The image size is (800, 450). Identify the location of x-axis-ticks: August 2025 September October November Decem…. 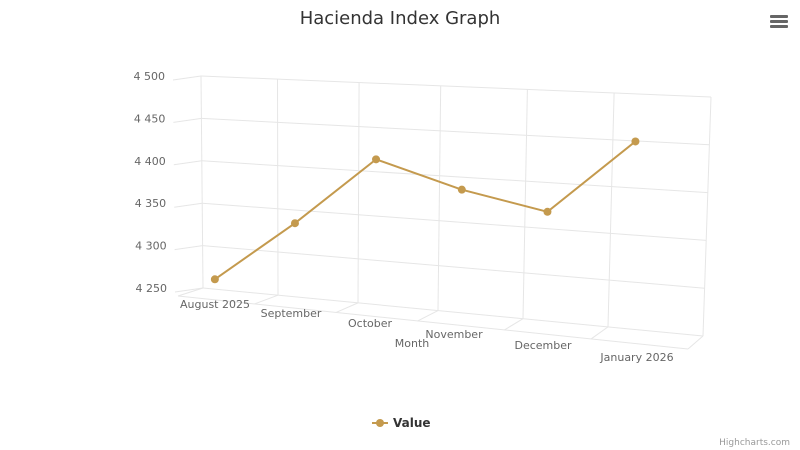
(427, 331).